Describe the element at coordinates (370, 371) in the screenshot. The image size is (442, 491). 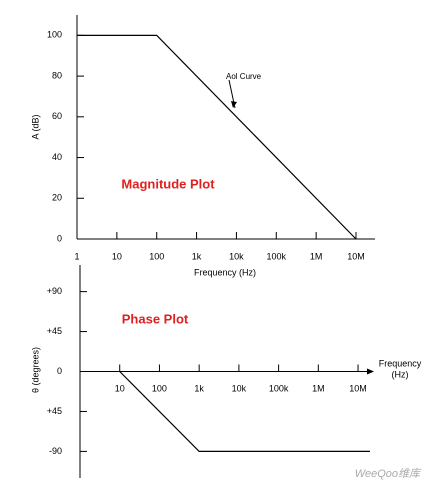
I see `x-axis-arrow` at that location.